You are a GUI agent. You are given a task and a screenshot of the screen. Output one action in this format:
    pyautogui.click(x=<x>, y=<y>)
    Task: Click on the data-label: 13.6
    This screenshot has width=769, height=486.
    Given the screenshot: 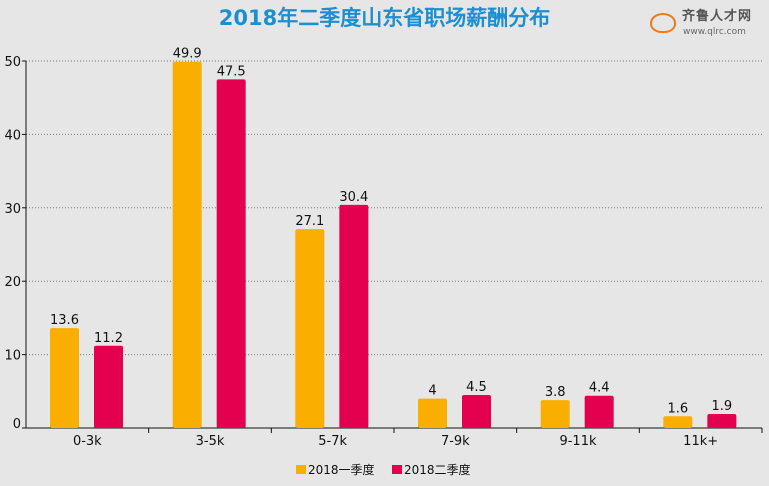 What is the action you would take?
    pyautogui.click(x=64, y=320)
    